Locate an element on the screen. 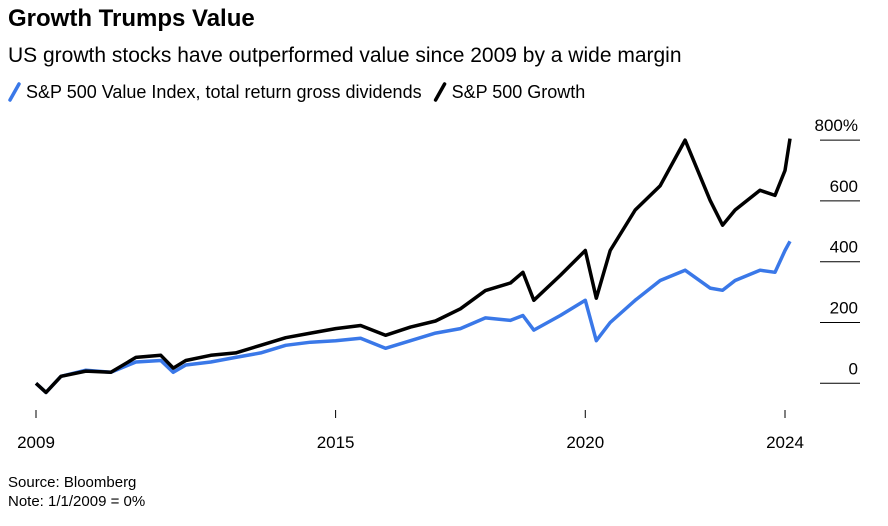 Image resolution: width=888 pixels, height=526 pixels. y-tick-label: 0 is located at coordinates (853, 368).